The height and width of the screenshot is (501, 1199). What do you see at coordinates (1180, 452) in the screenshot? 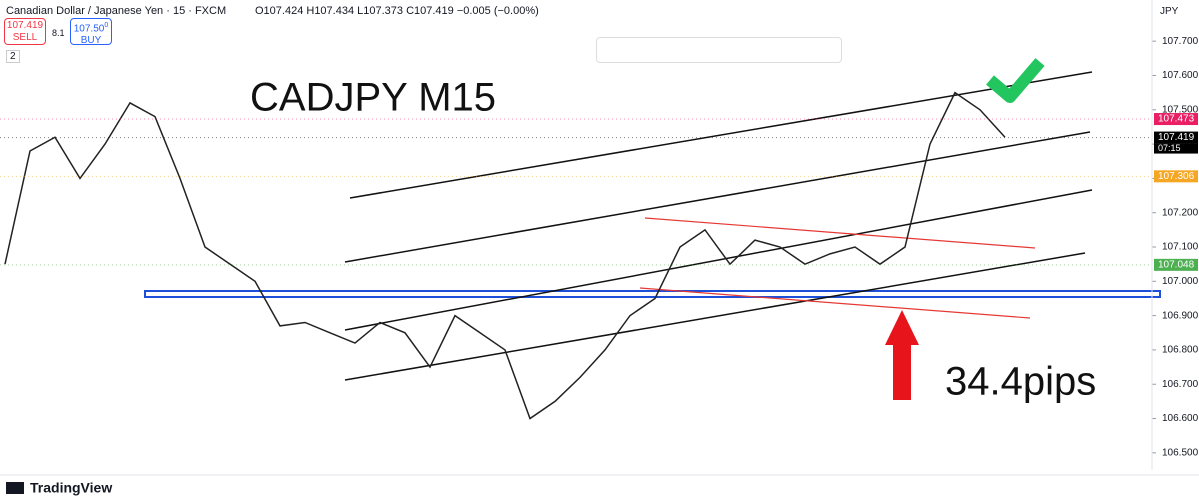
I see `y-tick-label: 106.500` at bounding box center [1180, 452].